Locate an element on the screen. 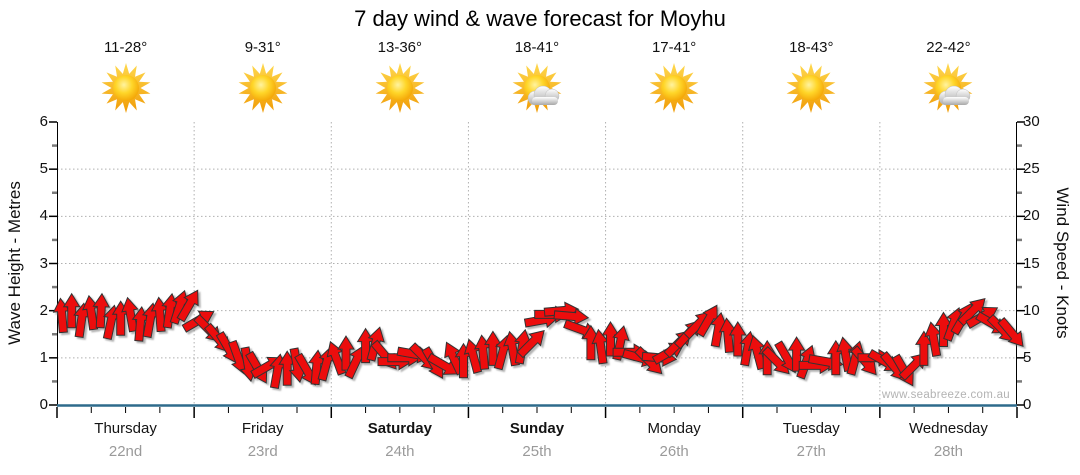  left-axis-tick-label: 4 is located at coordinates (43, 216).